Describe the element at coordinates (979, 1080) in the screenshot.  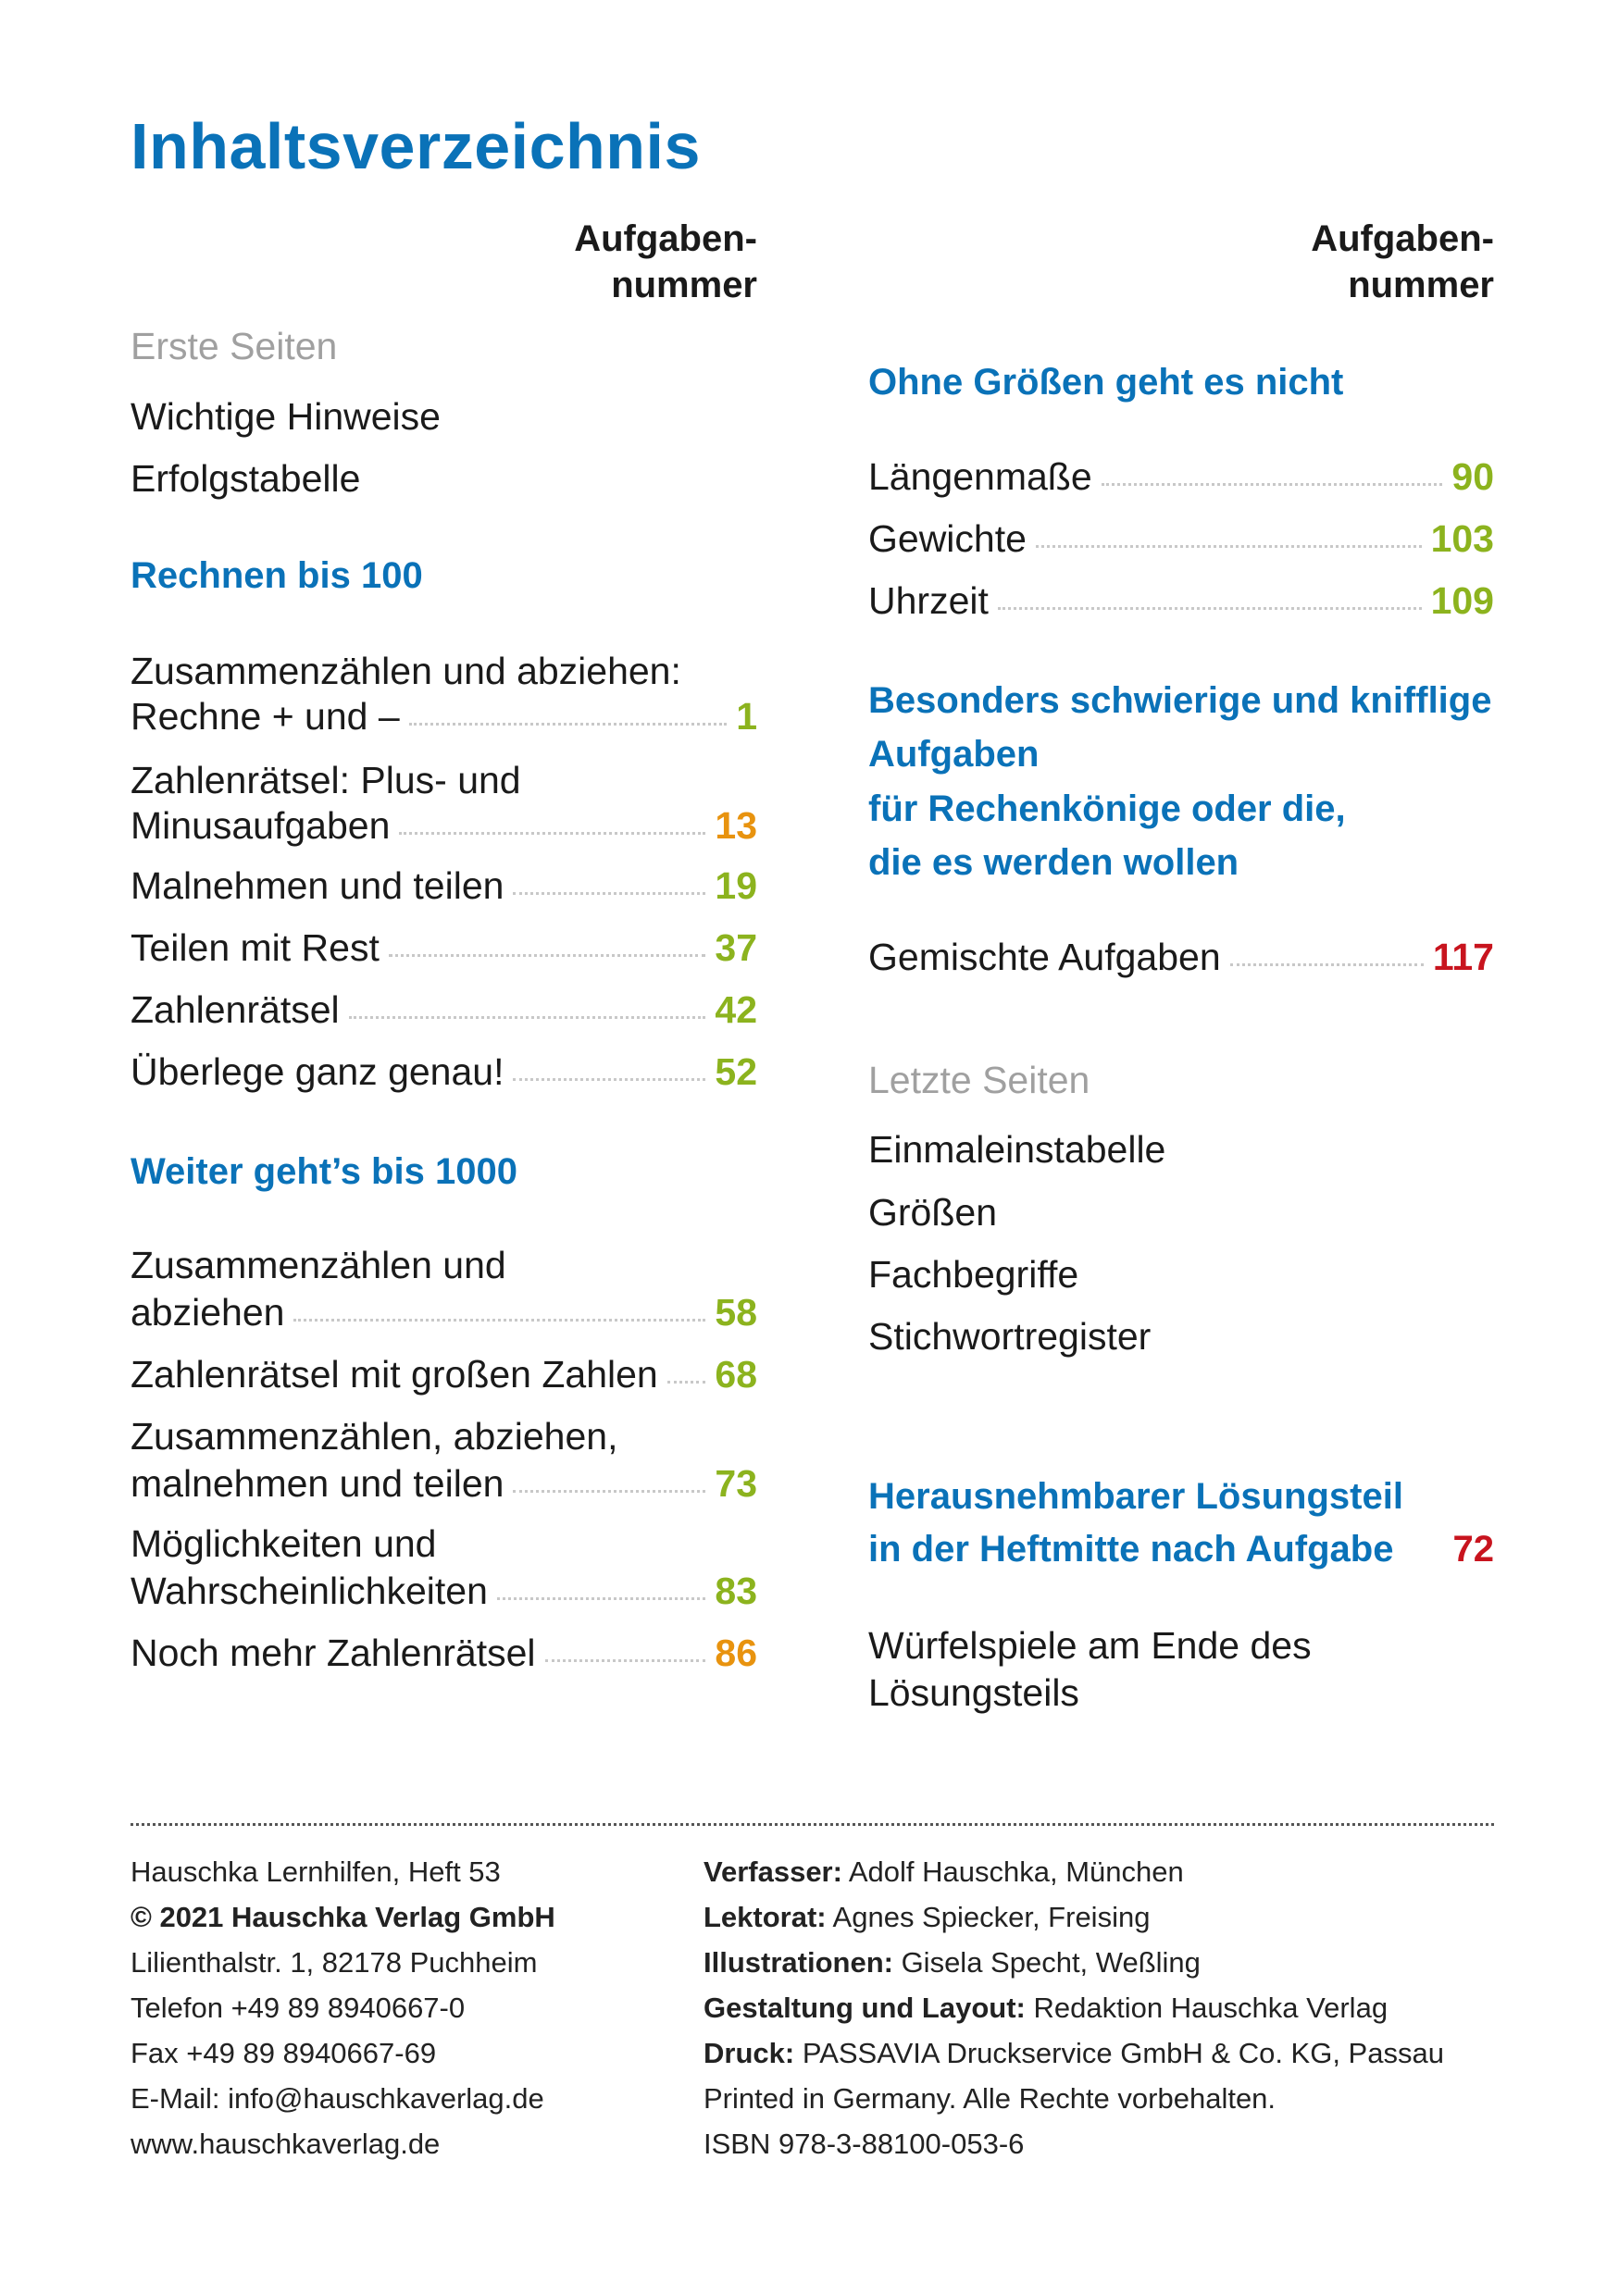
I see `section-label-letzte-seiten: Letzte Seiten` at that location.